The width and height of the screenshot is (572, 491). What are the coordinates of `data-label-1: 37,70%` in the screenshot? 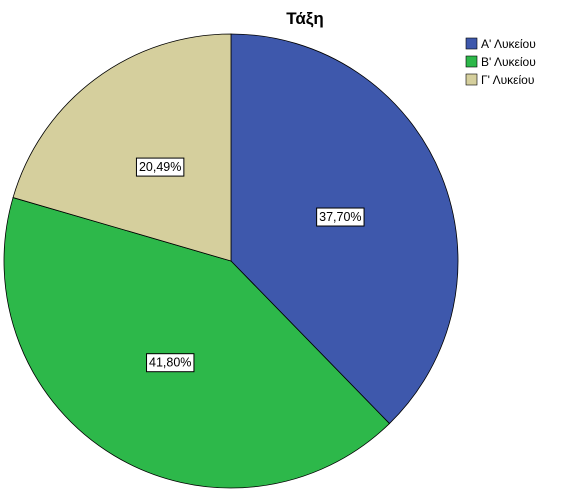 It's located at (340, 217).